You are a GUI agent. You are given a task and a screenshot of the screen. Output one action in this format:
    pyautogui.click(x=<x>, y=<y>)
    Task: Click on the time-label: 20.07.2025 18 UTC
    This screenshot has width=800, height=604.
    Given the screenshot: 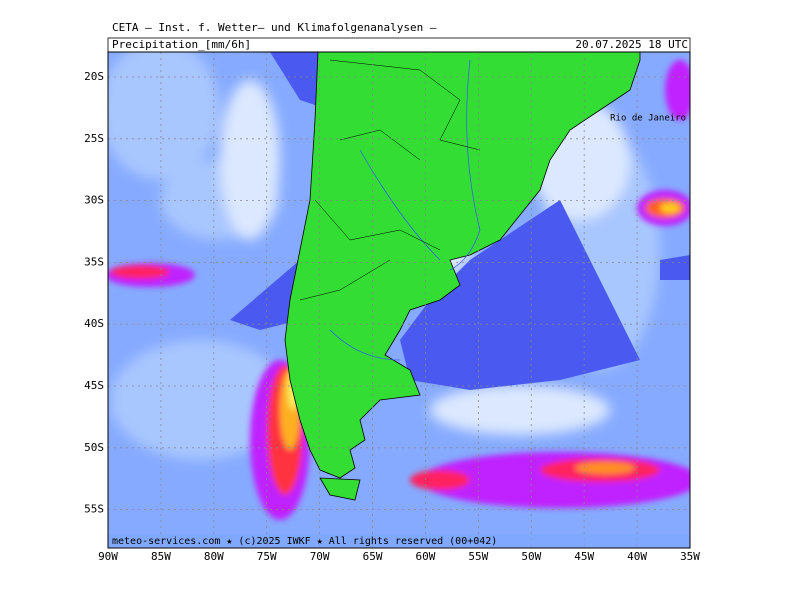 What is the action you would take?
    pyautogui.click(x=631, y=44)
    